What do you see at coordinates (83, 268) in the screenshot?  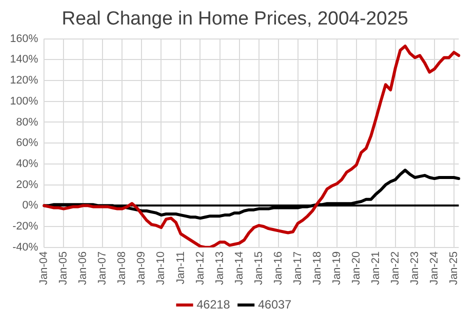 I see `x-tick-label: Jan-06` at bounding box center [83, 268].